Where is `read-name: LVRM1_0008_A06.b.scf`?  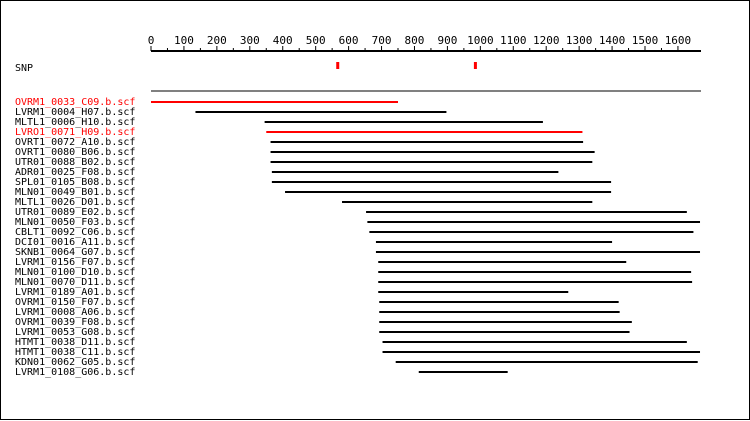
read-name: LVRM1_0008_A06.b.scf is located at coordinates (75, 312).